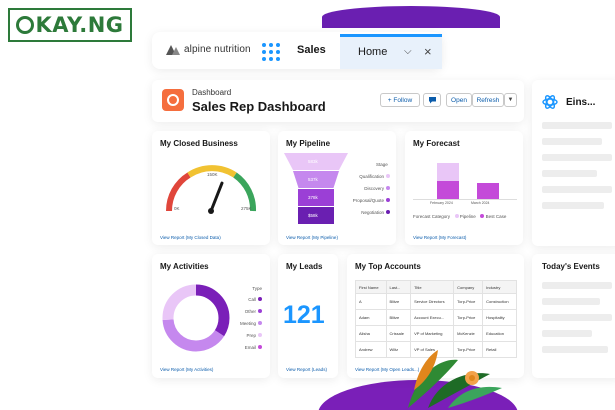 The height and width of the screenshot is (410, 615). What do you see at coordinates (254, 335) in the screenshot?
I see `type-legend-item: Prep` at bounding box center [254, 335].